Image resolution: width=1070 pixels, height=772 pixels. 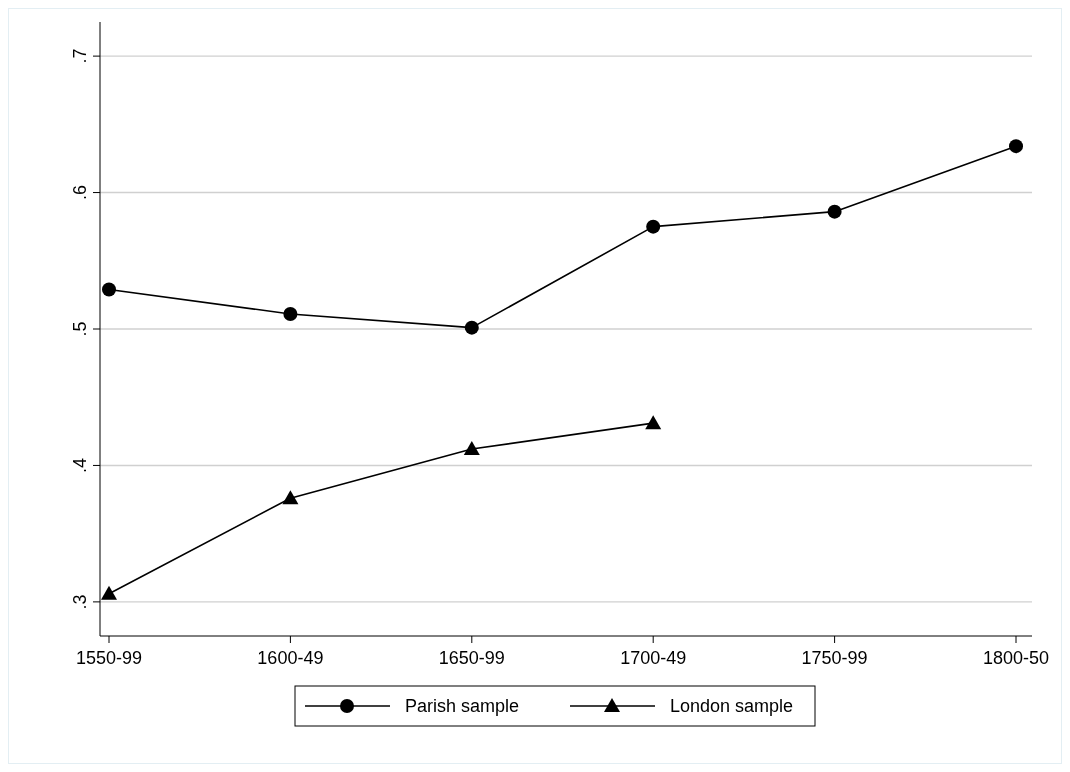 What do you see at coordinates (80, 329) in the screenshot?
I see `y-tick-label: .5` at bounding box center [80, 329].